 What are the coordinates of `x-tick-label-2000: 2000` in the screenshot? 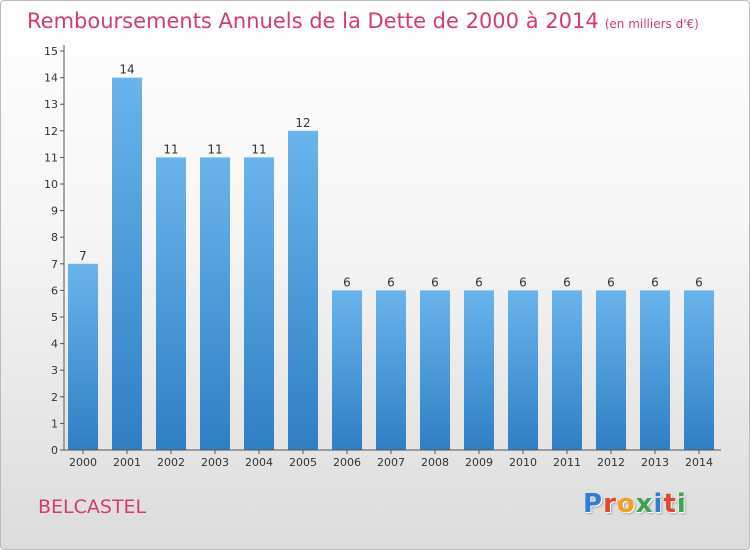 It's located at (83, 462).